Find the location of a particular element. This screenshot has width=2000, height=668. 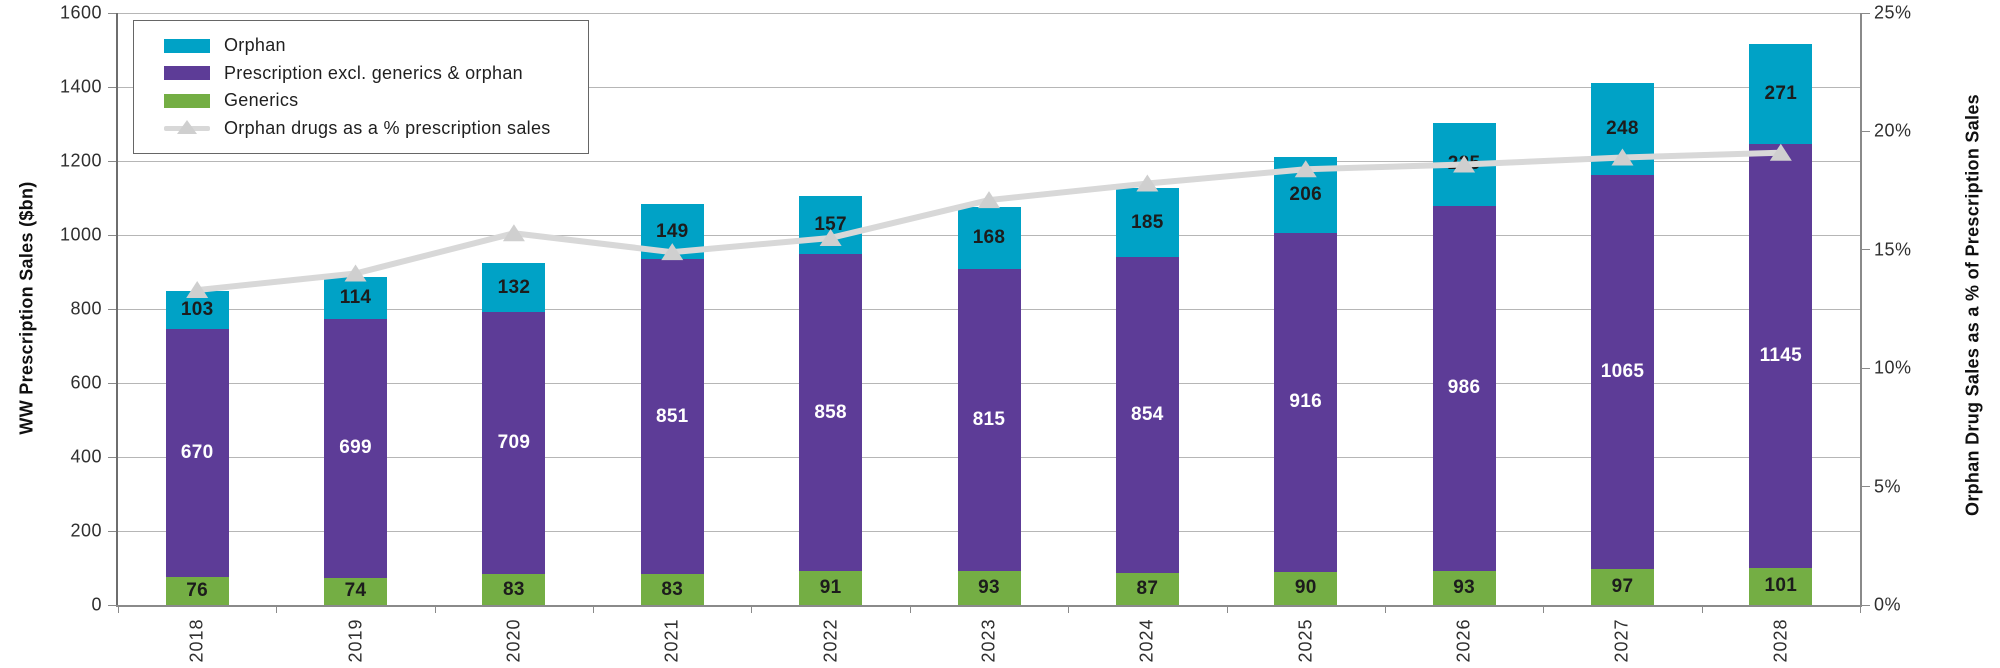

legend-item-orphan: Orphan is located at coordinates (376, 45).